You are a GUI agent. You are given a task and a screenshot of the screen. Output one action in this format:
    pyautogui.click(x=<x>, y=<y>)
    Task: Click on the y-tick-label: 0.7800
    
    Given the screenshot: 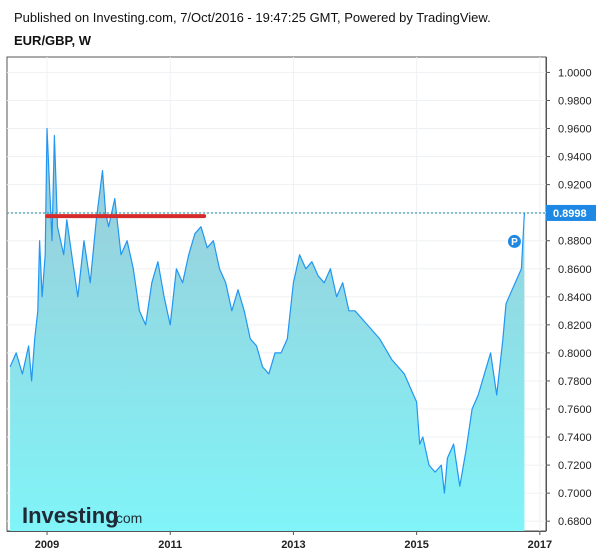 What is the action you would take?
    pyautogui.click(x=575, y=382)
    